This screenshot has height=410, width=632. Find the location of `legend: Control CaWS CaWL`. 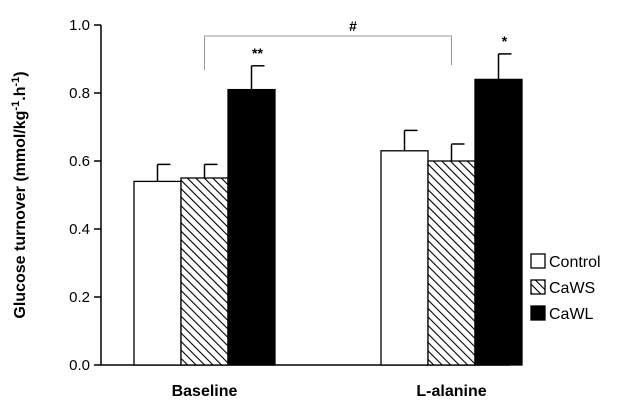

legend: Control CaWS CaWL is located at coordinates (565, 288).